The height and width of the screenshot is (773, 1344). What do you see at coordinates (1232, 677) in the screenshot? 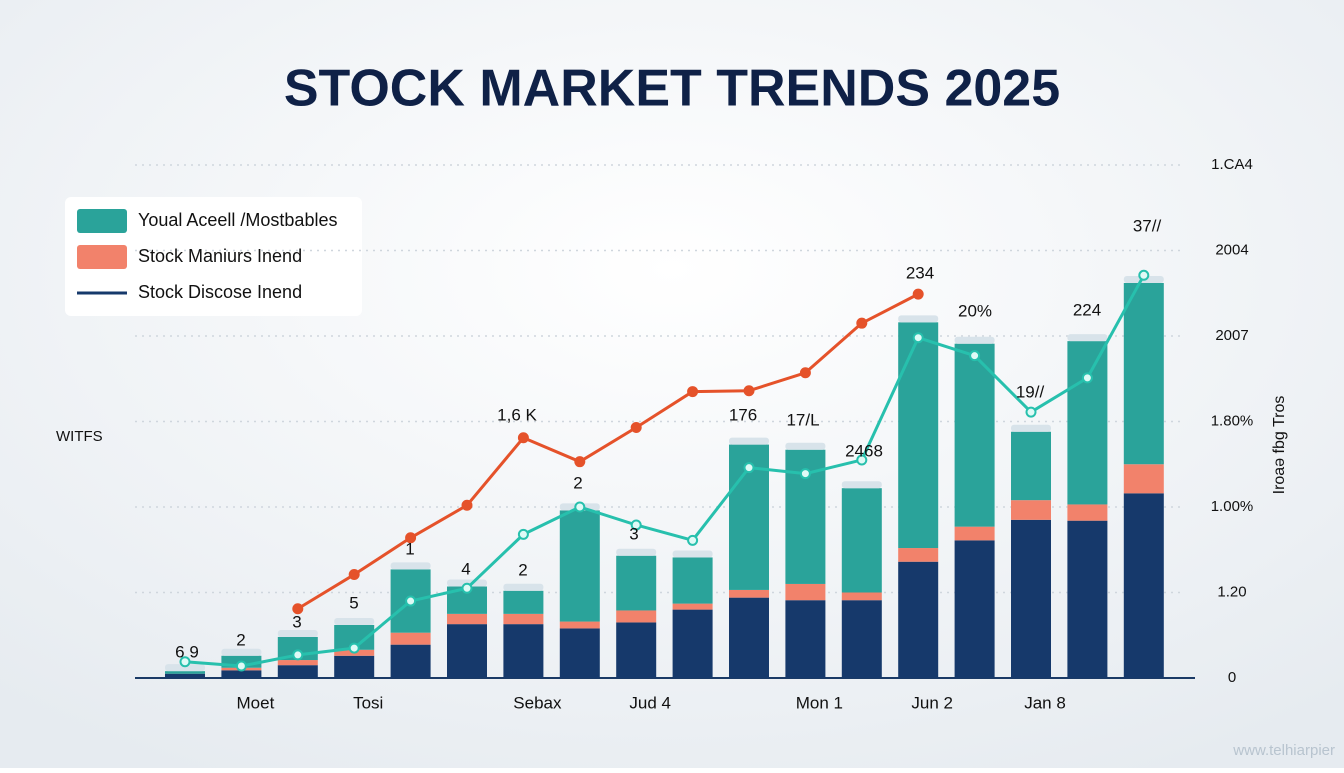
I see `y-tick-label: 0` at bounding box center [1232, 677].